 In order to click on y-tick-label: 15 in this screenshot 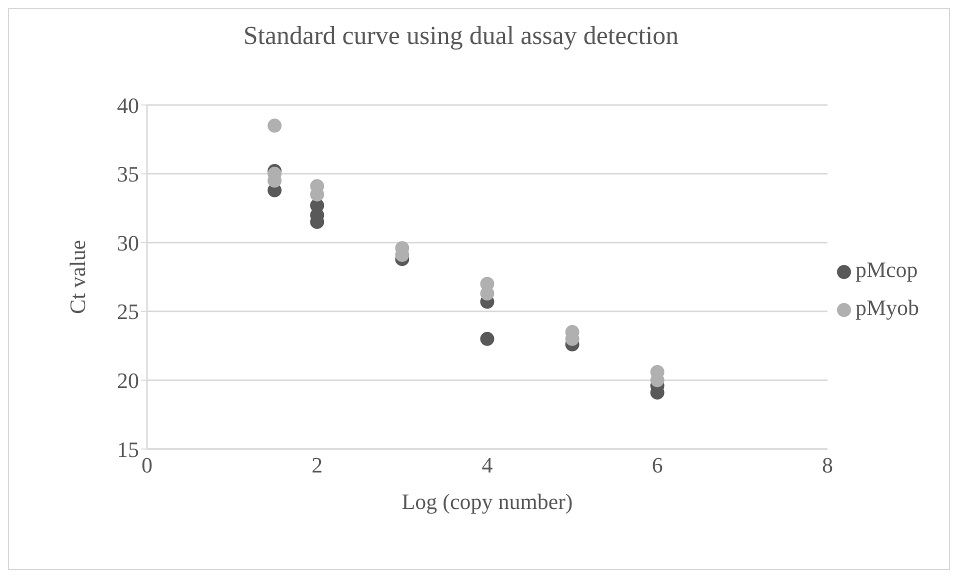, I will do `click(128, 449)`.